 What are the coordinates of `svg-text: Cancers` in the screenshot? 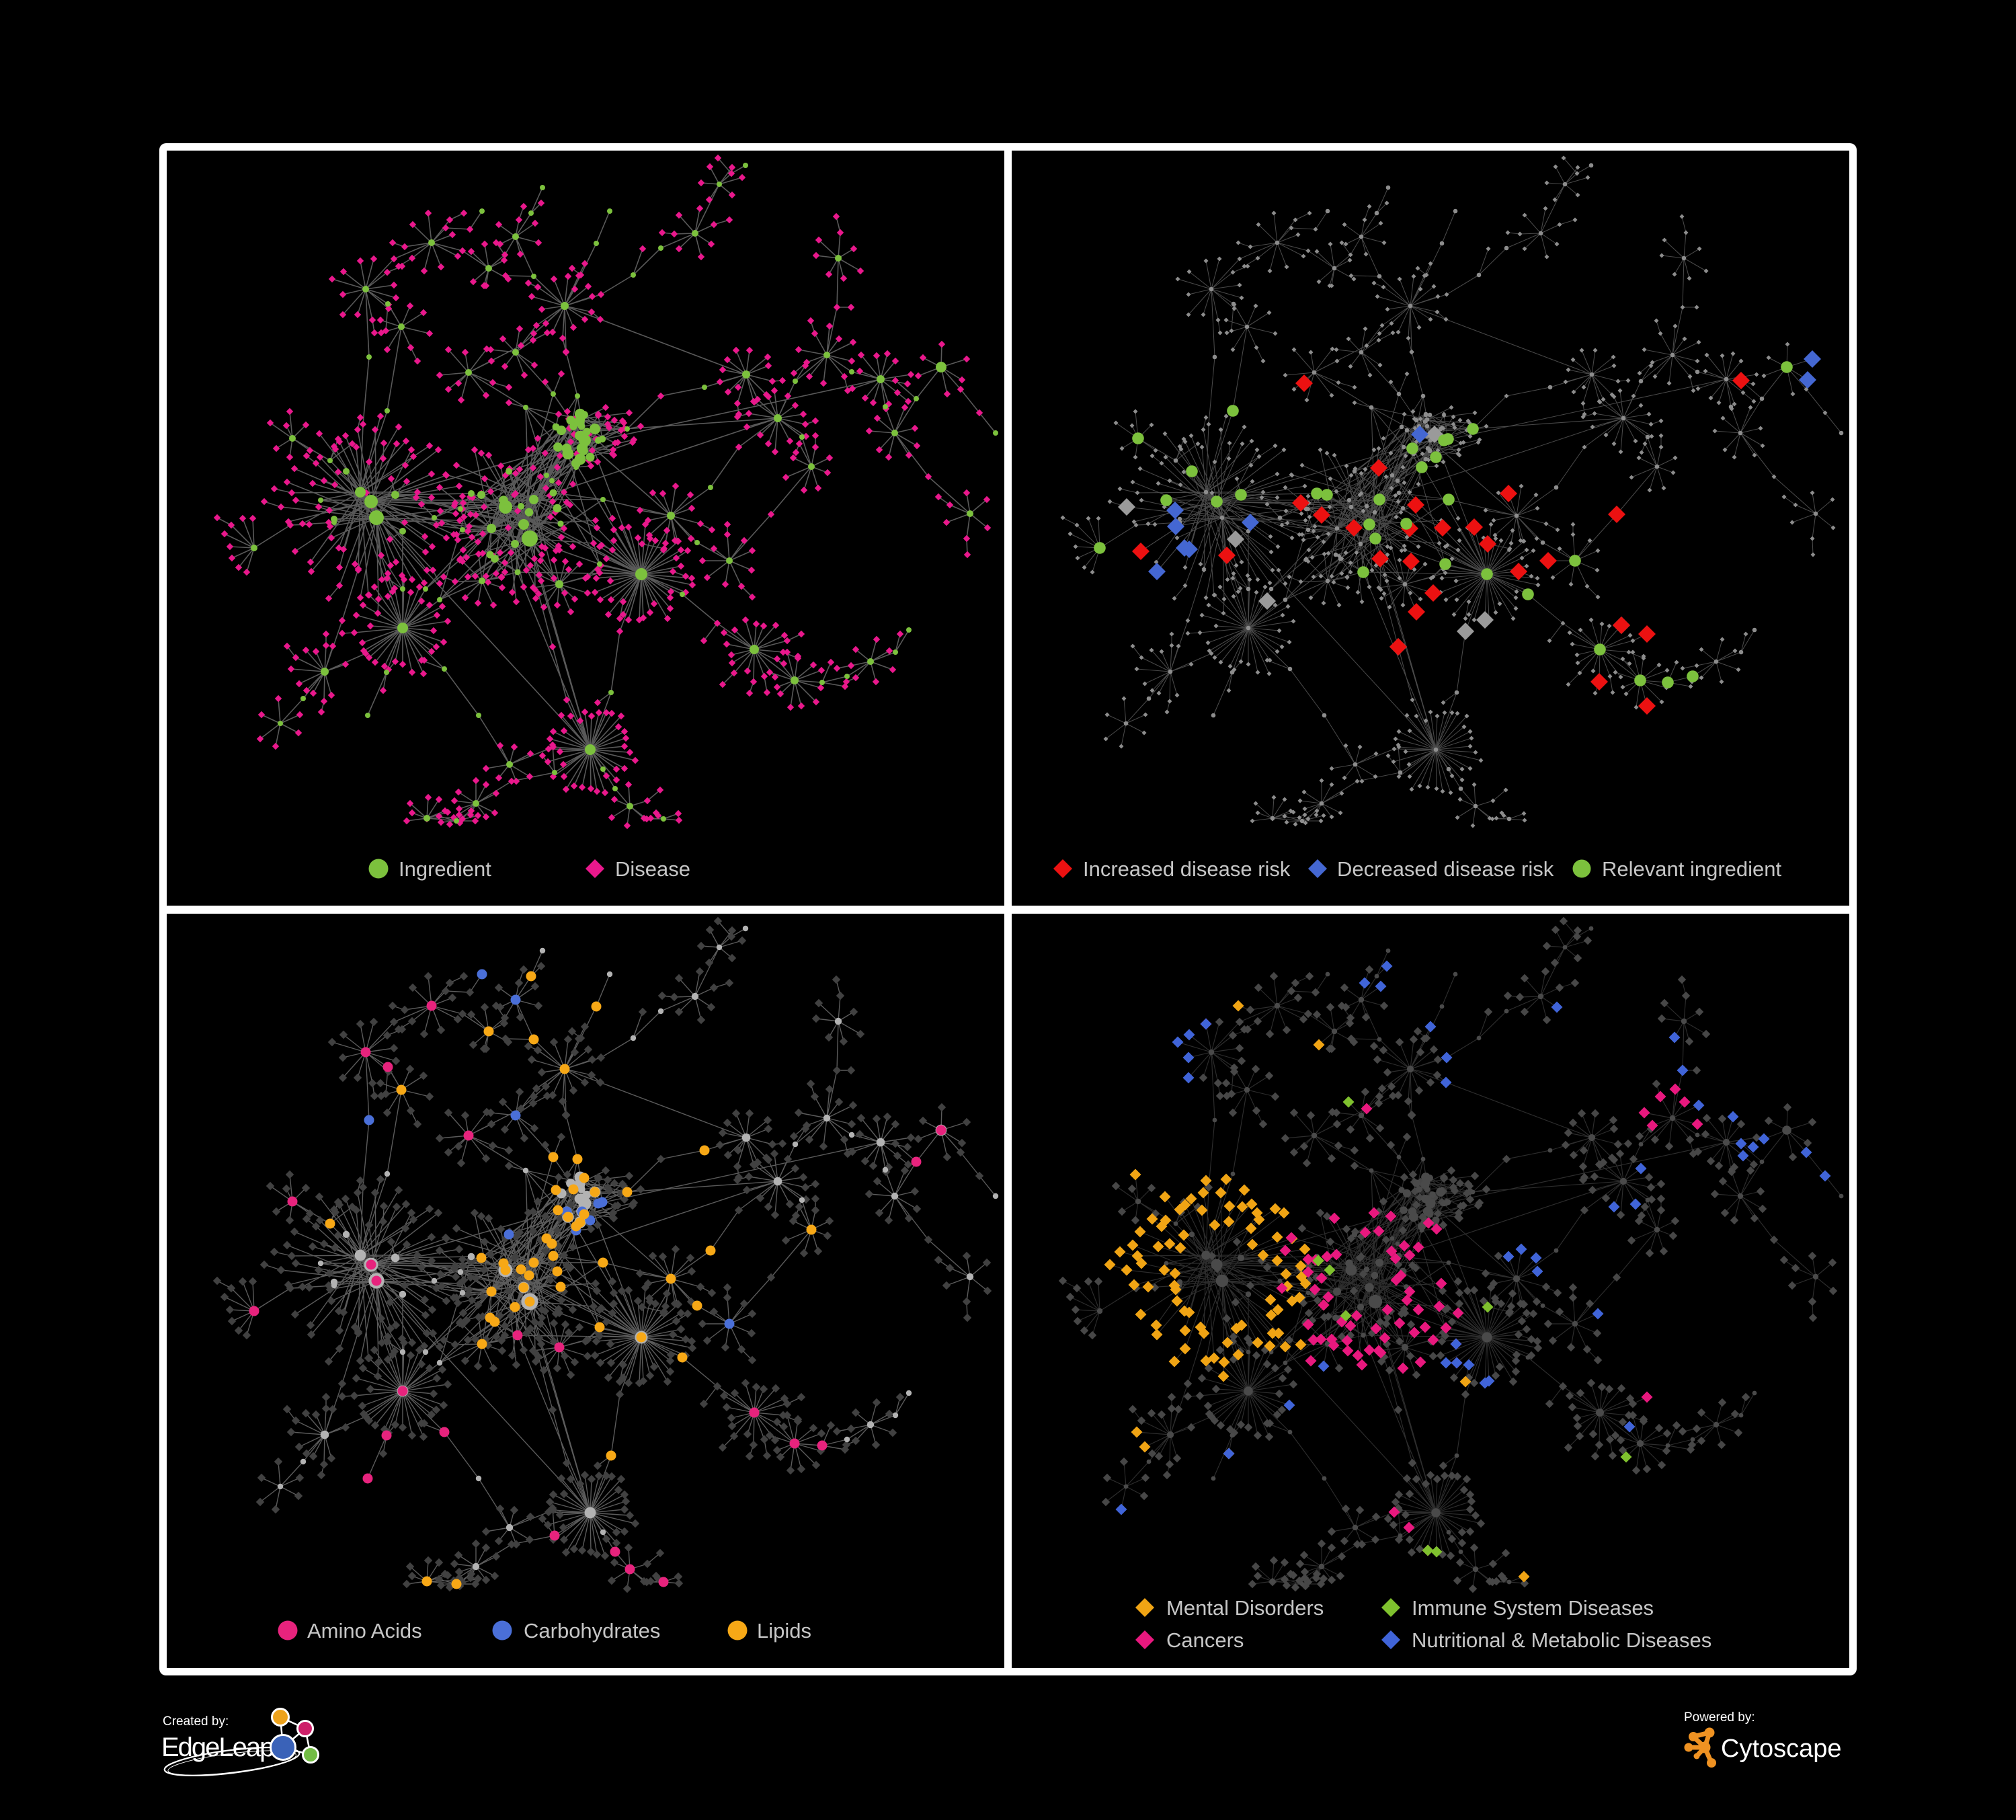 It's located at (1205, 1640).